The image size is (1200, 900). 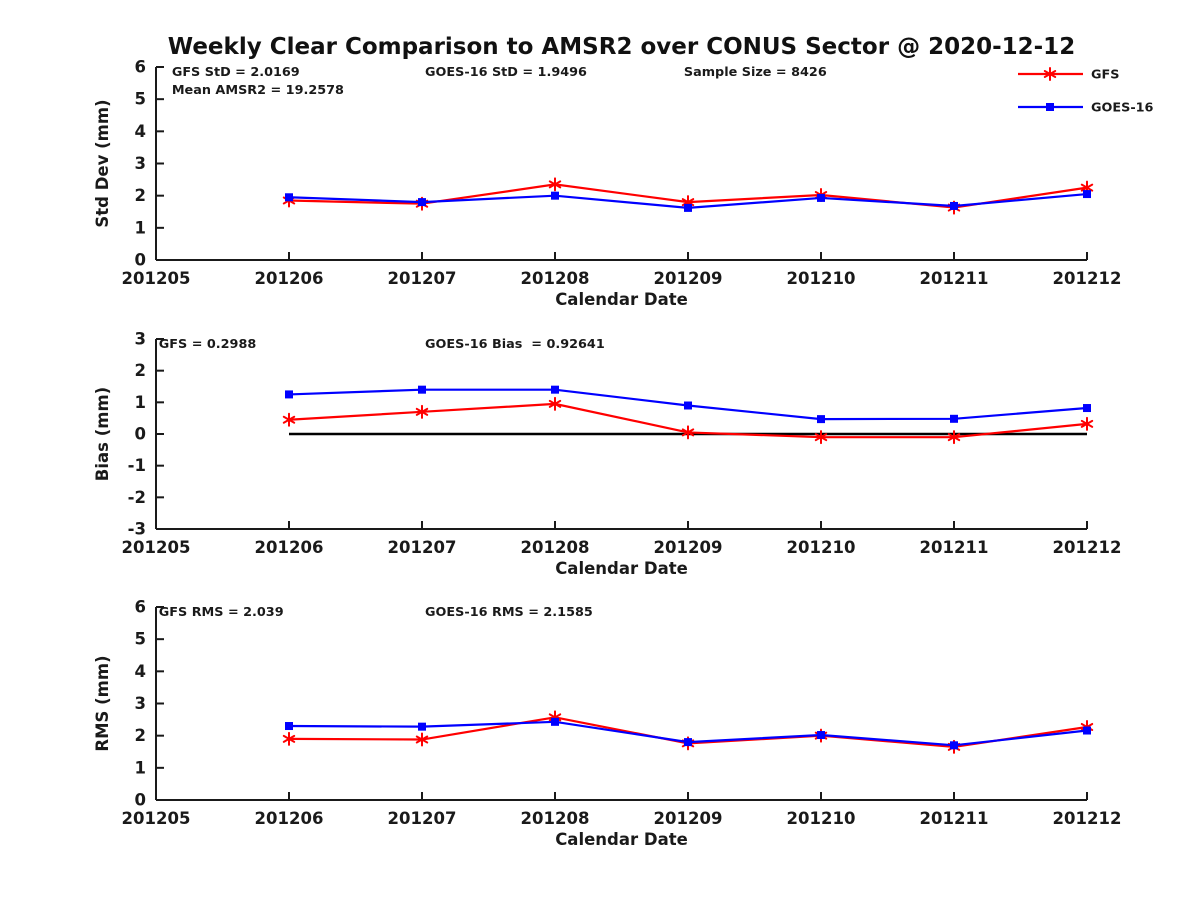 I want to click on y-axis-label: Bias (mm), so click(x=102, y=434).